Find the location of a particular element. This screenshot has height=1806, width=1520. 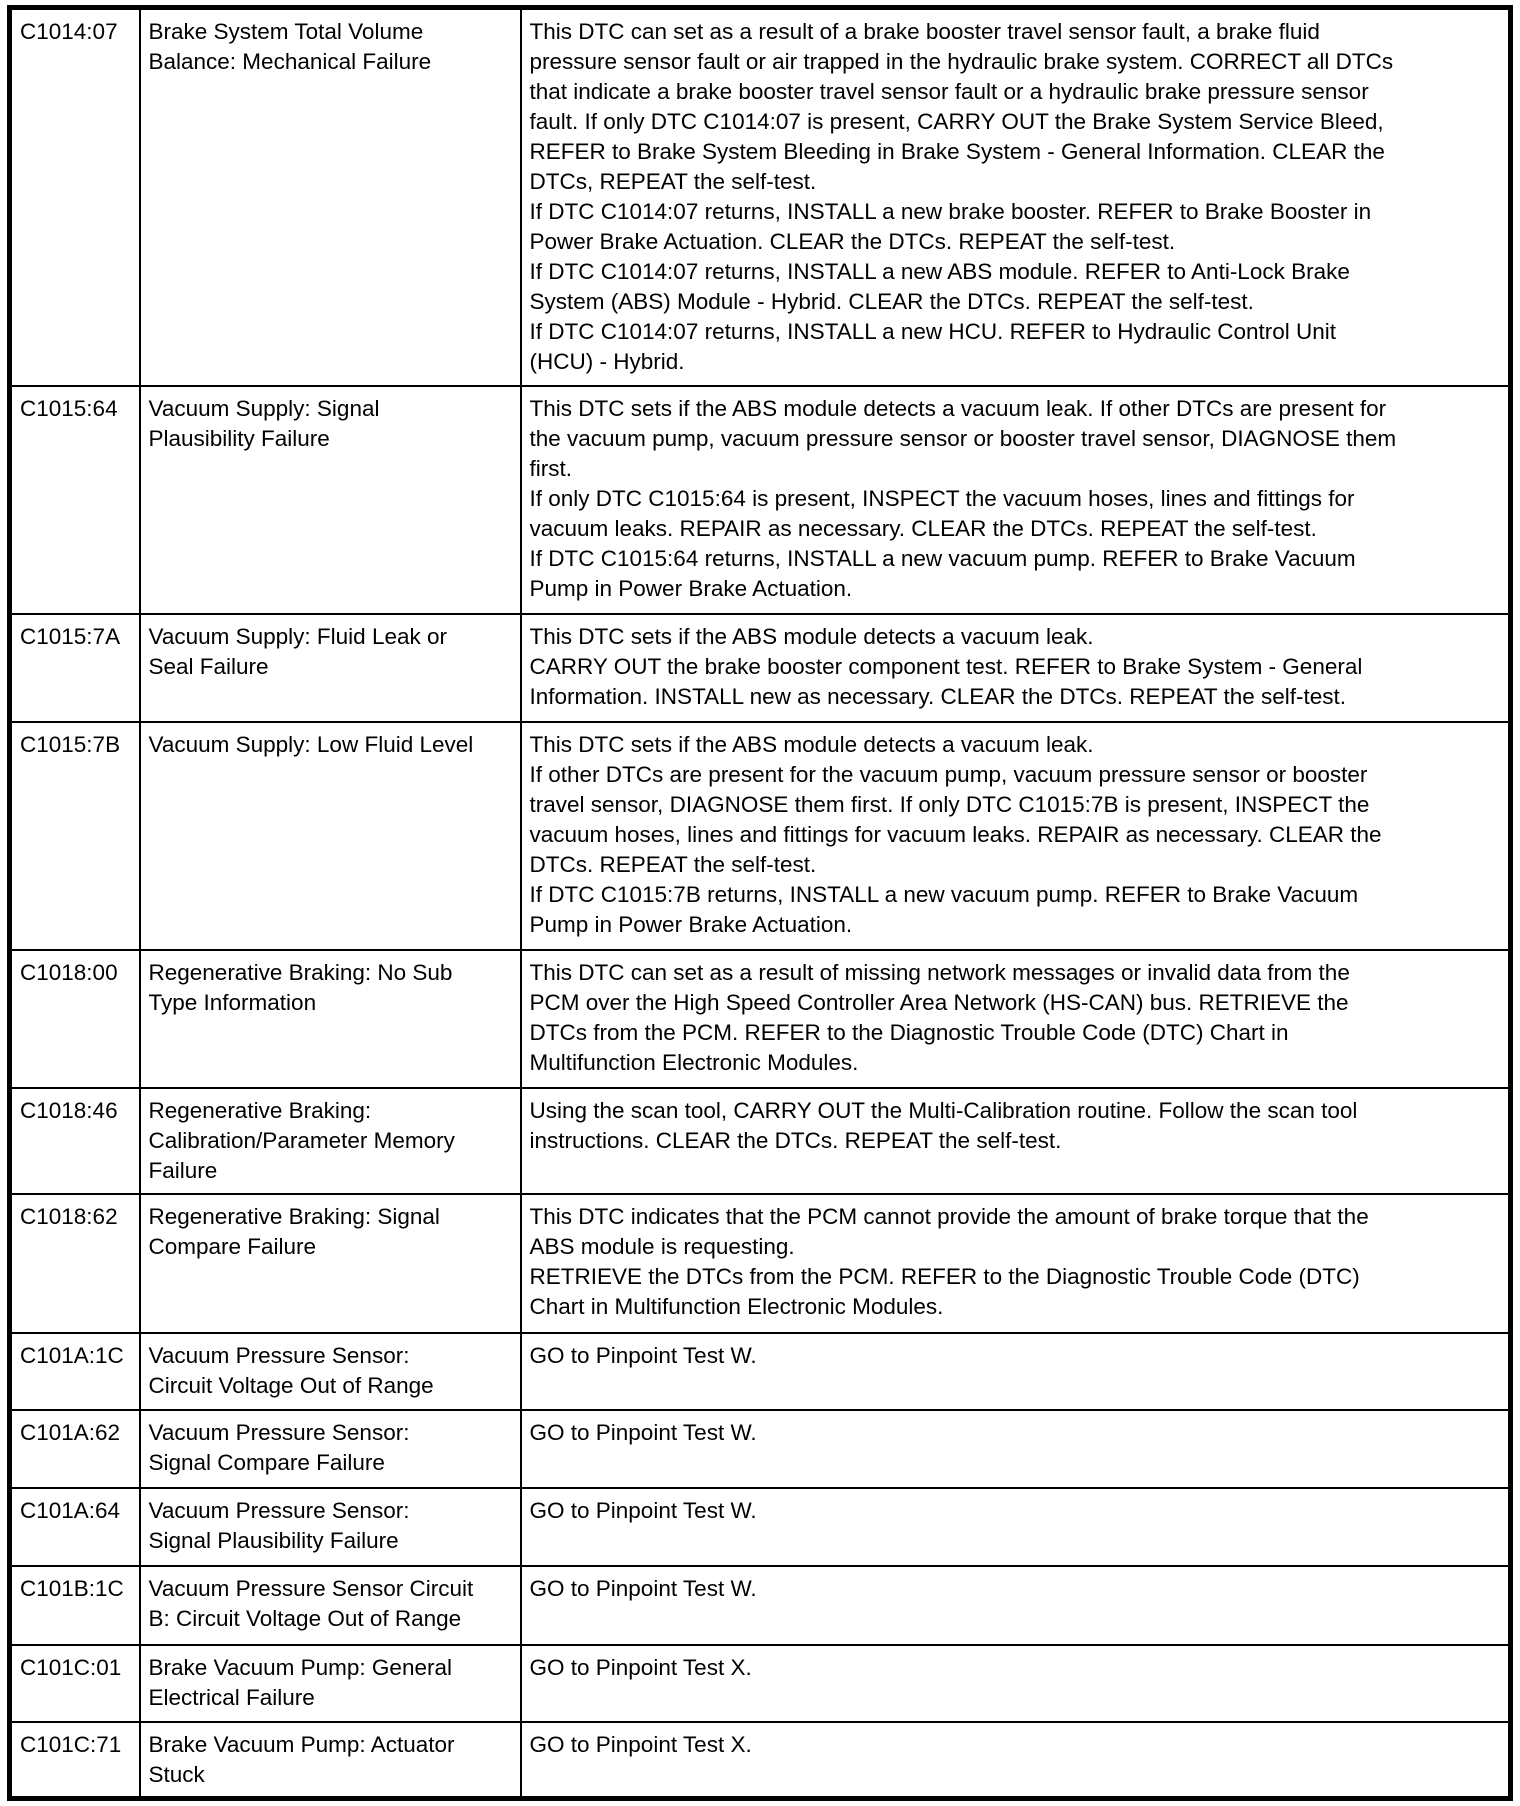

dtc-code: C101A:1C is located at coordinates (74, 1371).